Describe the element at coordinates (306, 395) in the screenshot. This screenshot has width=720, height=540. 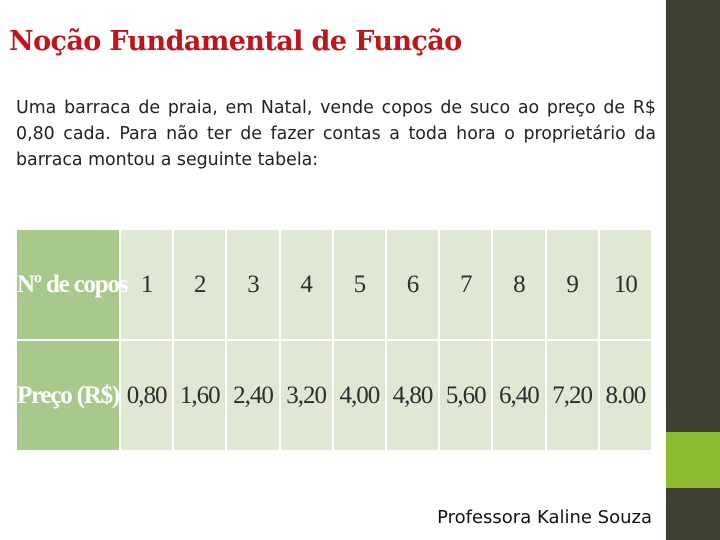
I see `table-cell: 3,20` at that location.